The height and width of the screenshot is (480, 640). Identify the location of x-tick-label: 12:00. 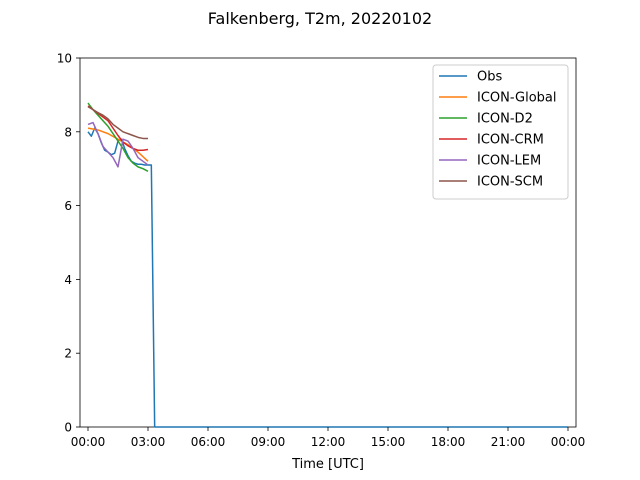
(328, 442).